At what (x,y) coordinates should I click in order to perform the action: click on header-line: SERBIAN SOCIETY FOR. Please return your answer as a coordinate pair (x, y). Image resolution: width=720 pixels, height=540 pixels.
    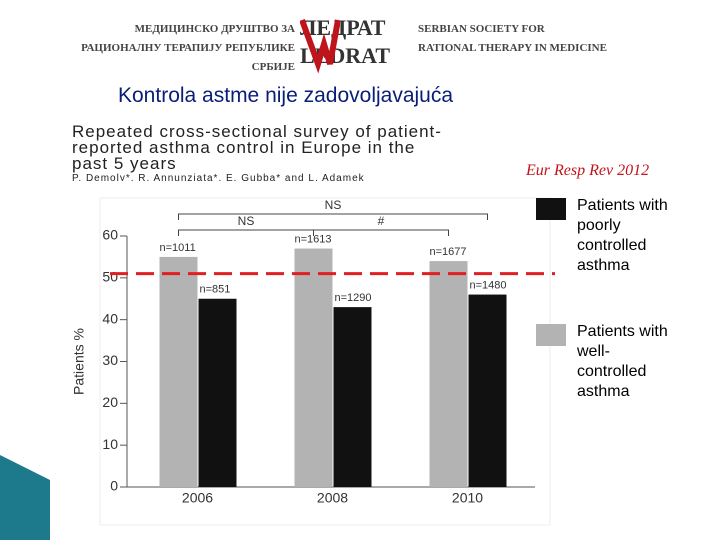
    Looking at the image, I should click on (481, 29).